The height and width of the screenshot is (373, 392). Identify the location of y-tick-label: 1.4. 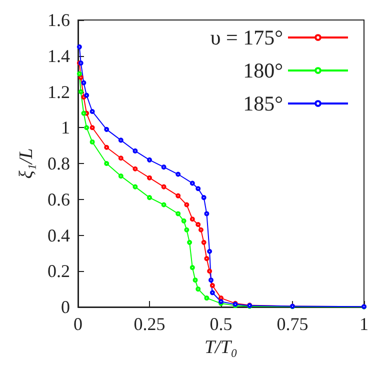
(59, 56).